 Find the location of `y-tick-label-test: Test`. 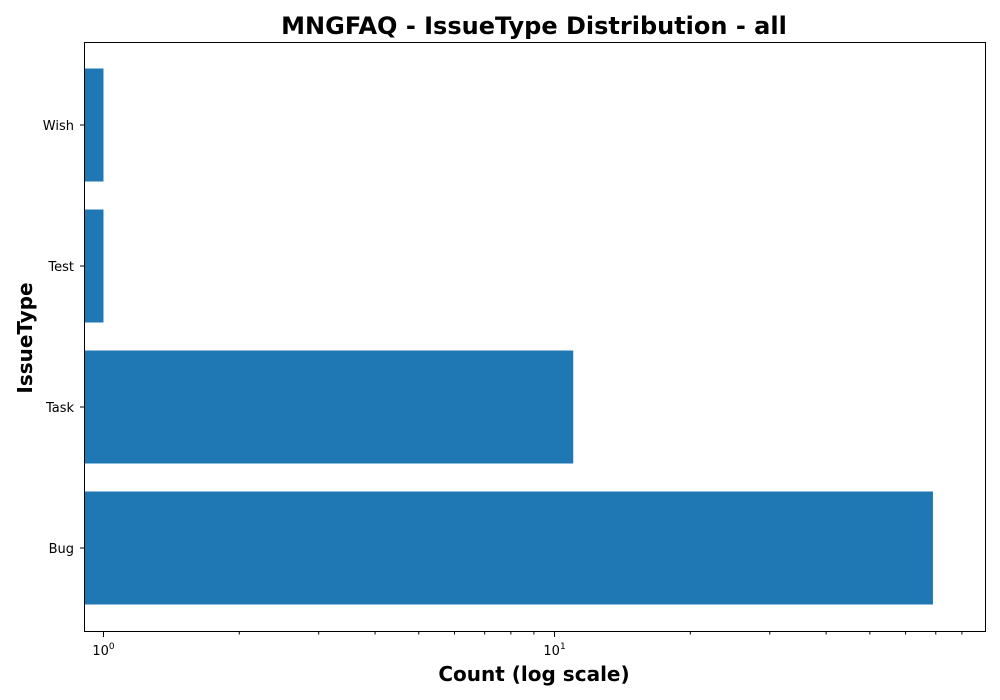

y-tick-label-test: Test is located at coordinates (60, 267).